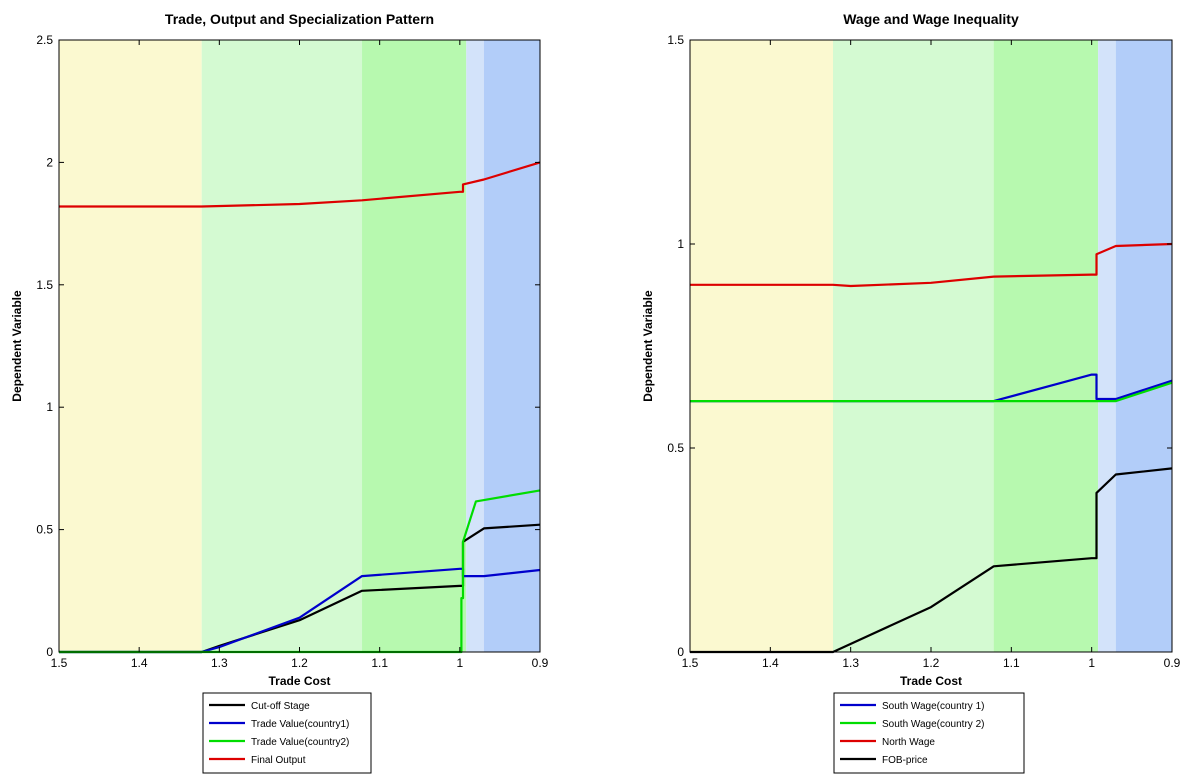  I want to click on legend-label-2: North Wage, so click(908, 742).